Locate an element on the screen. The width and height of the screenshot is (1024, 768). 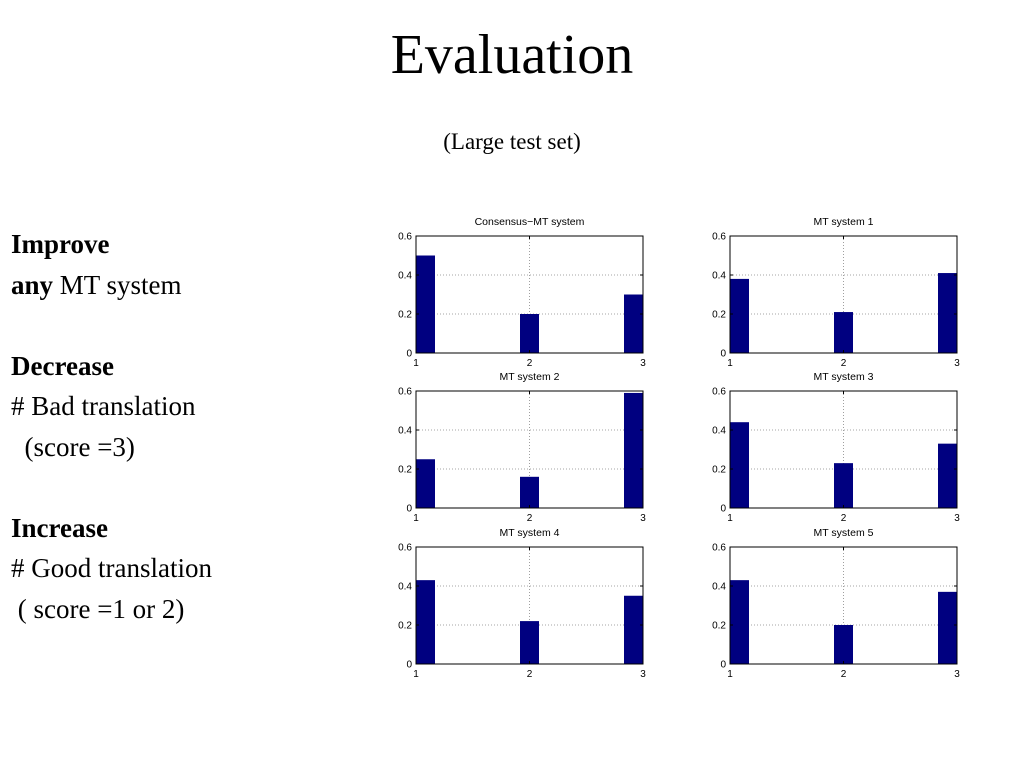
decrease-label: Decrease is located at coordinates (62, 365).